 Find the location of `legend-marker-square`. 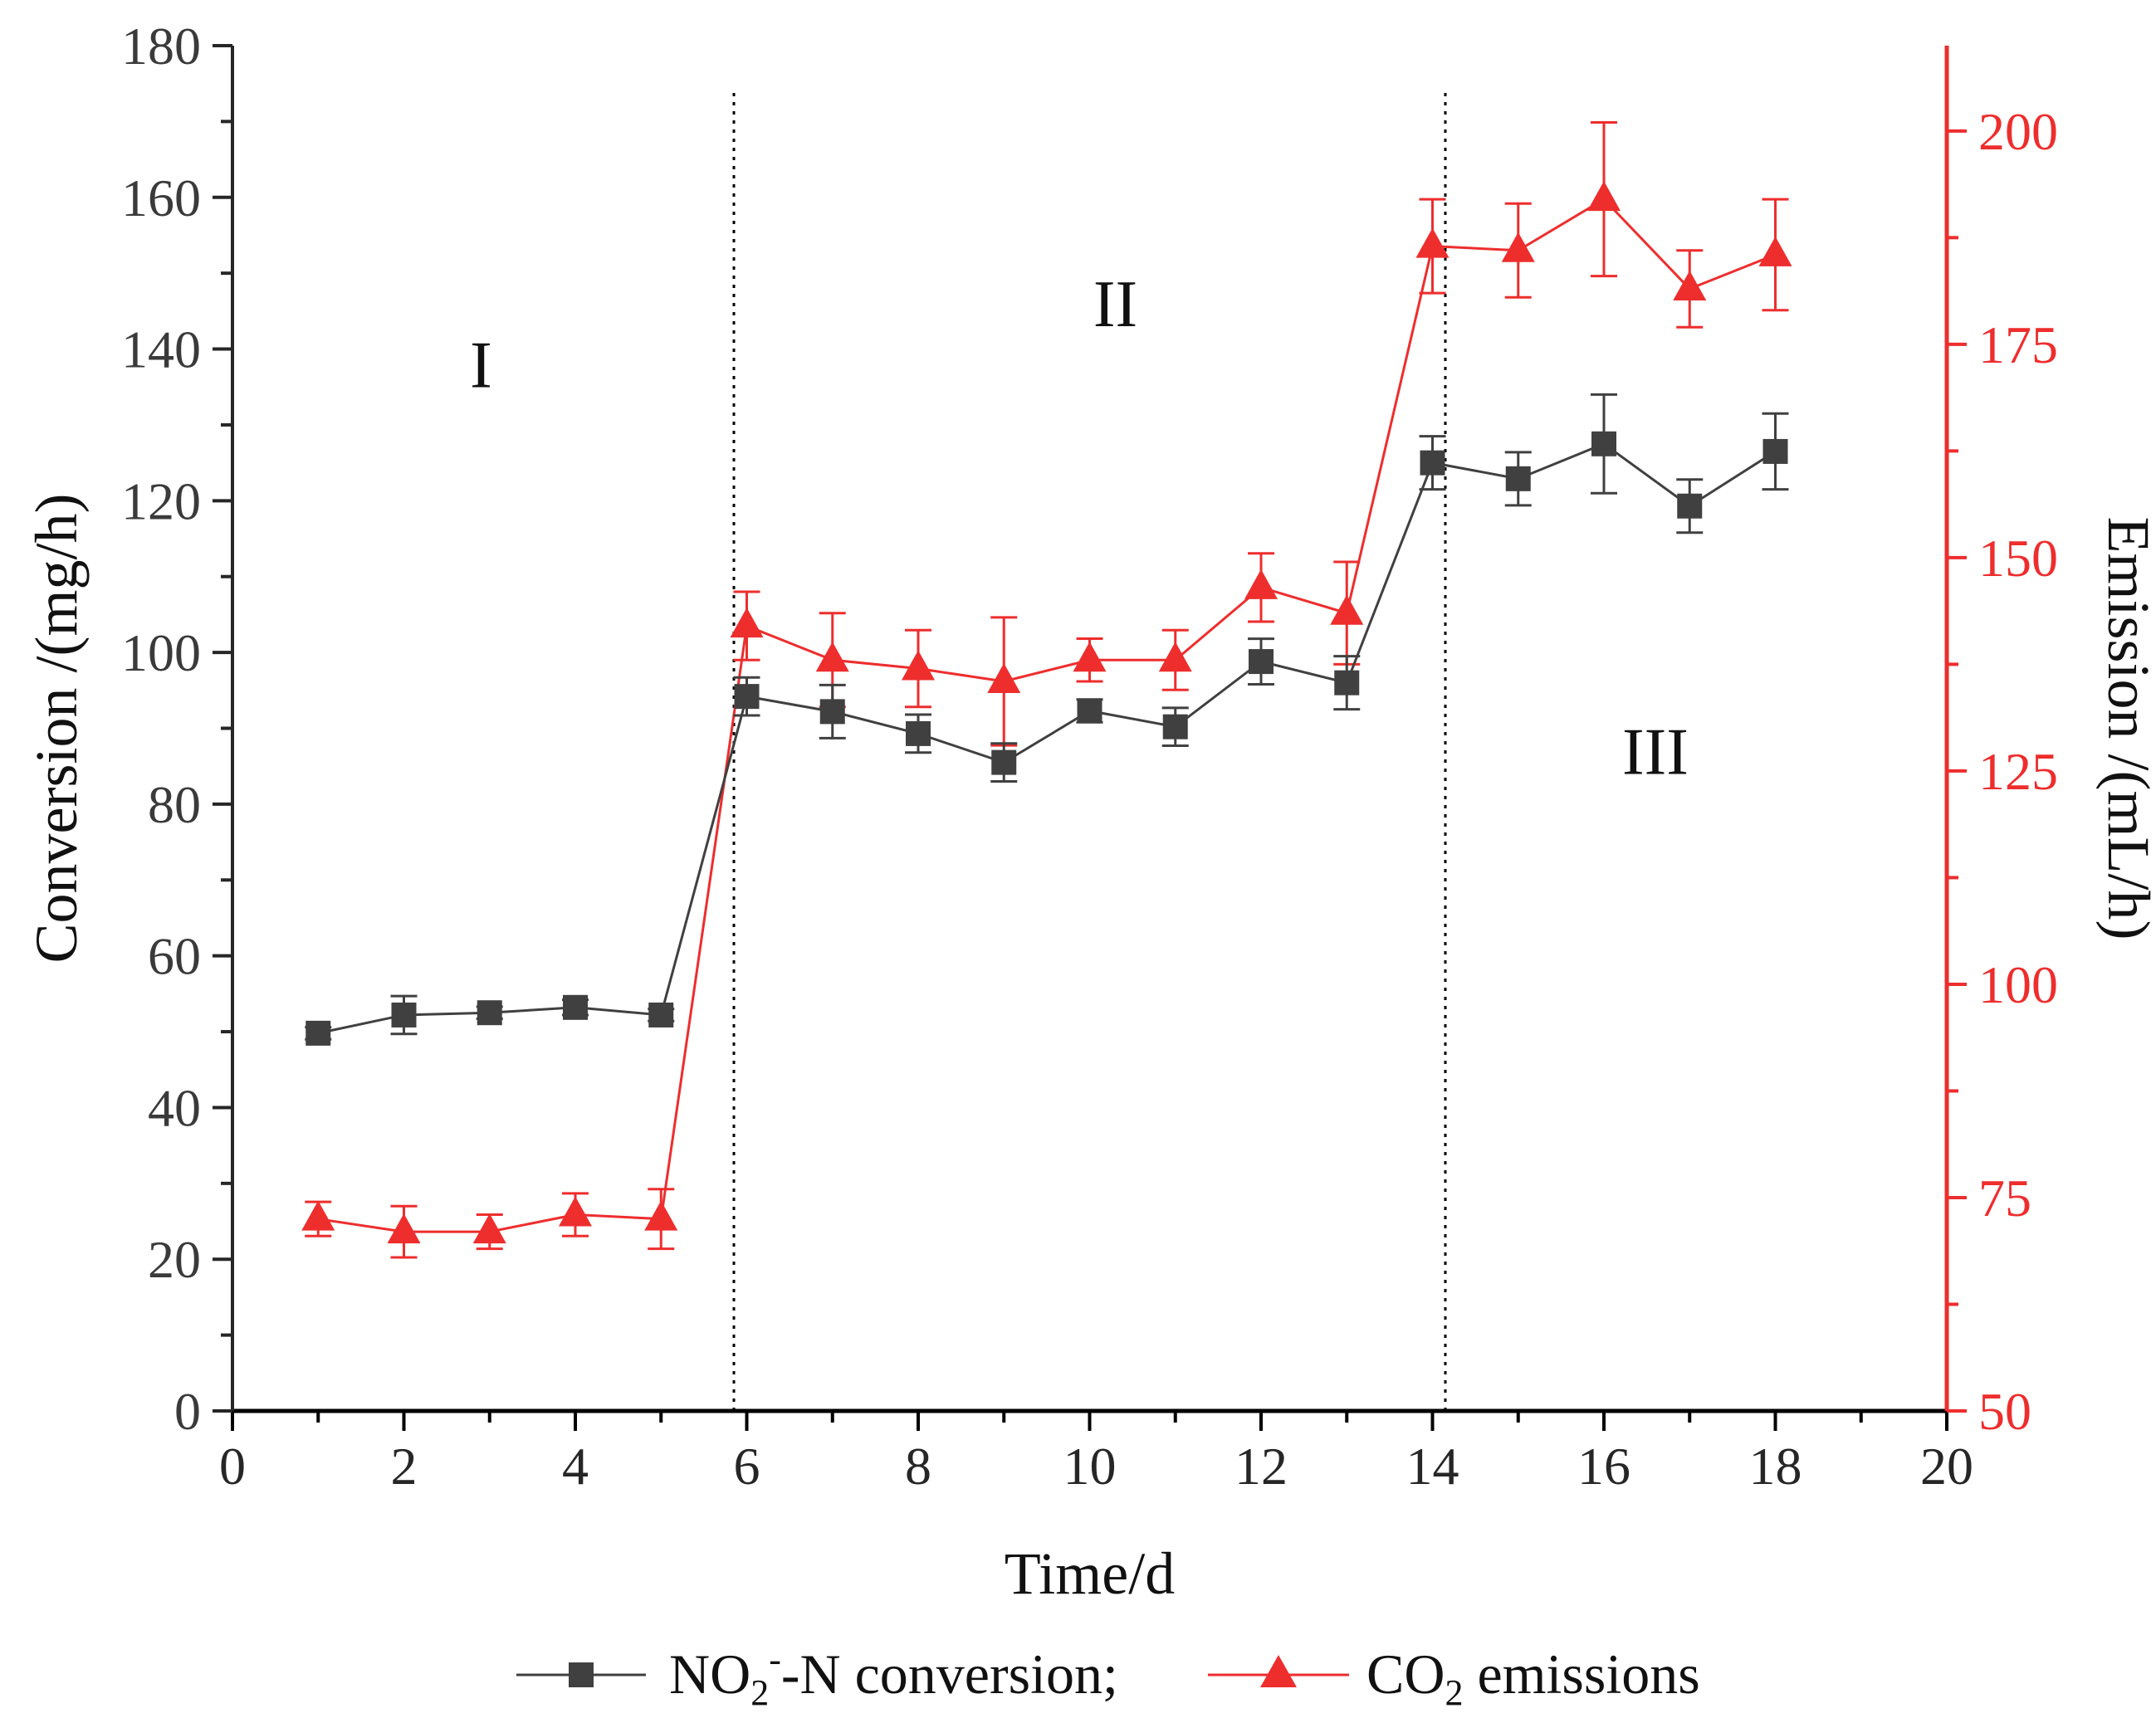

legend-marker-square is located at coordinates (582, 1674).